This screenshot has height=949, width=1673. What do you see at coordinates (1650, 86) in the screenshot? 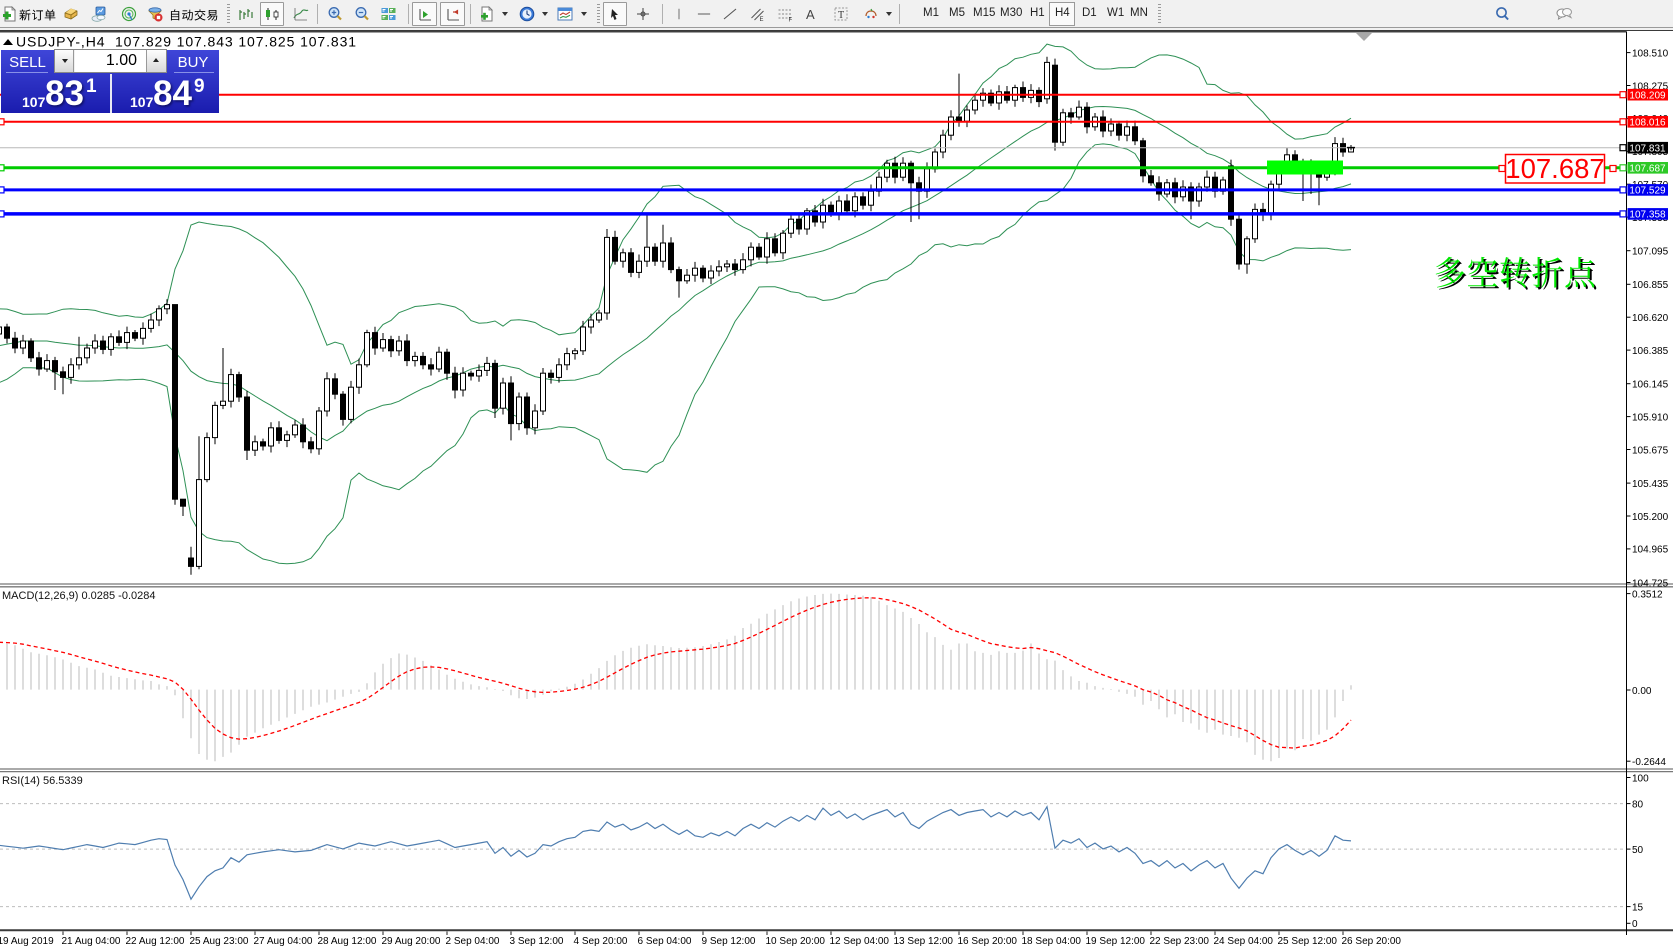
I see `svg-text: 108.275` at bounding box center [1650, 86].